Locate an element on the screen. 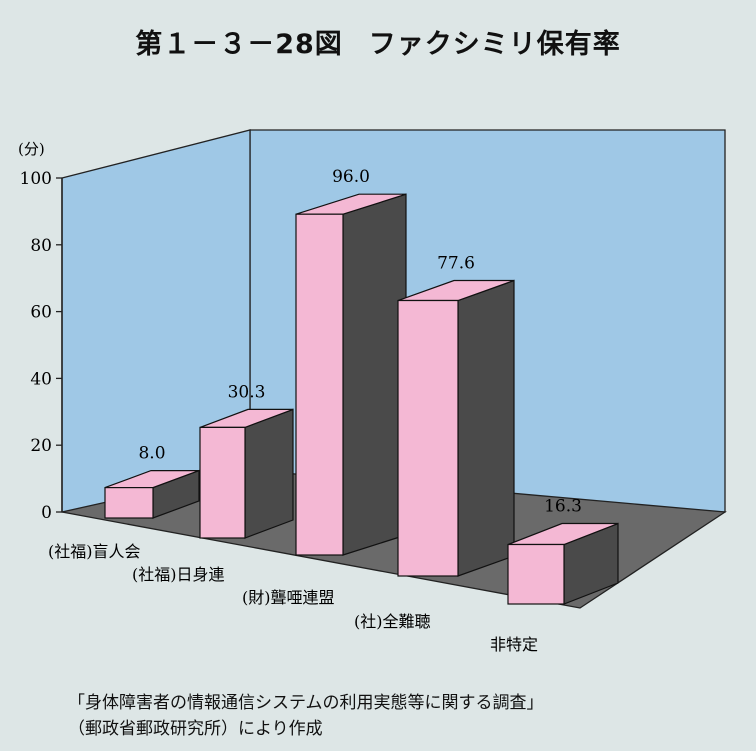  y-tick-label: 40 is located at coordinates (41, 379).